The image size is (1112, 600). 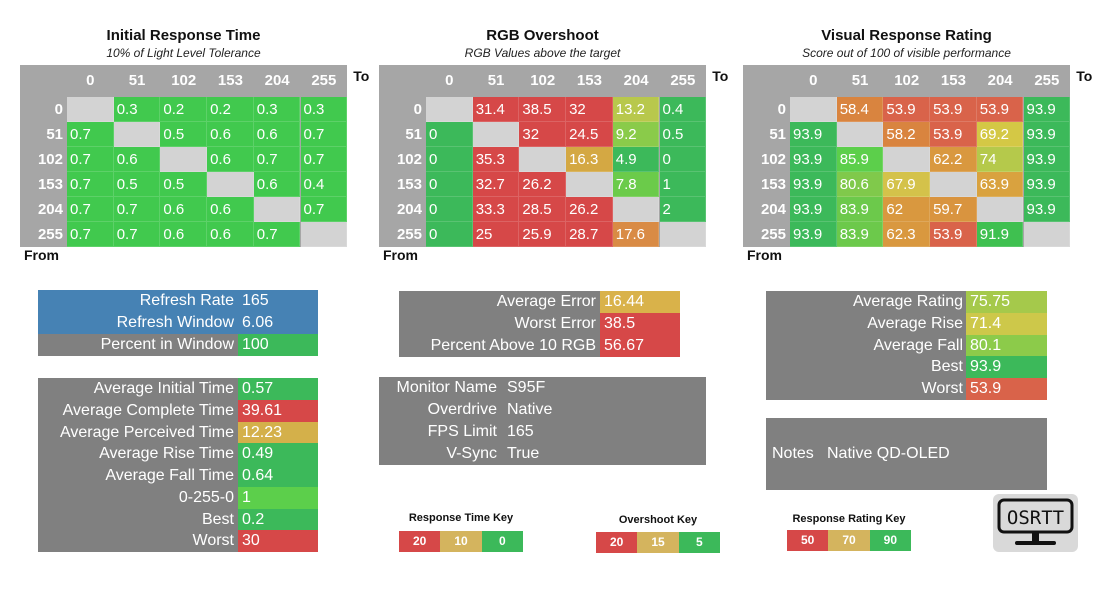 I want to click on stat-value: 39.61, so click(x=278, y=410).